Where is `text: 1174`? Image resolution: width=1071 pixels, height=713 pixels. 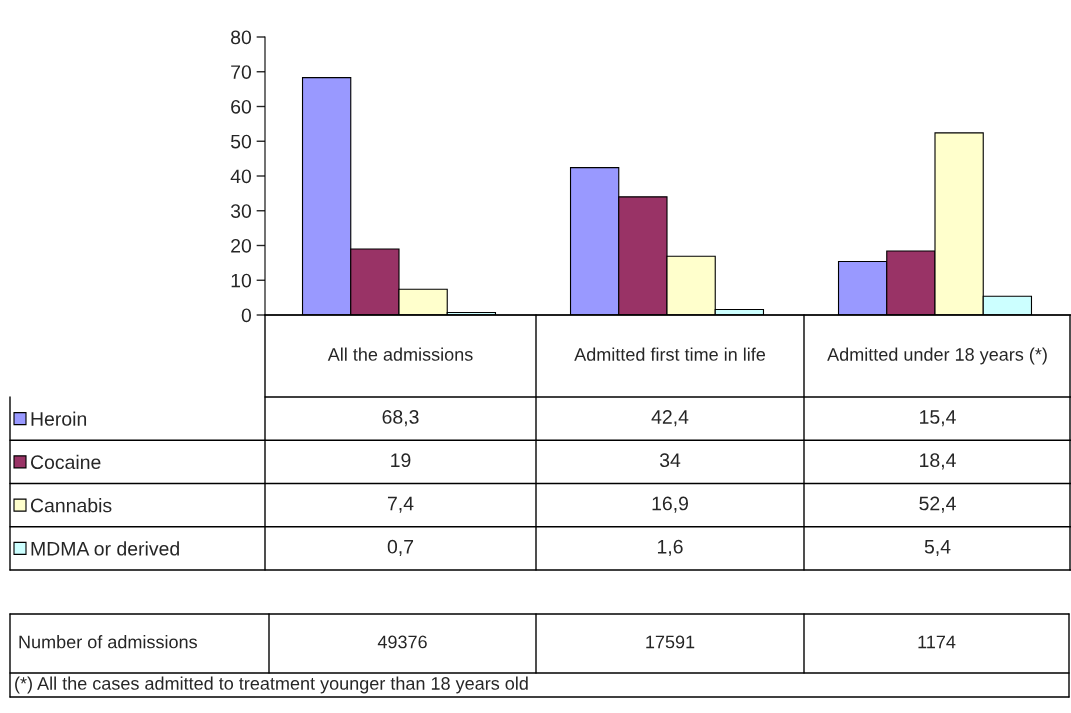
text: 1174 is located at coordinates (937, 642).